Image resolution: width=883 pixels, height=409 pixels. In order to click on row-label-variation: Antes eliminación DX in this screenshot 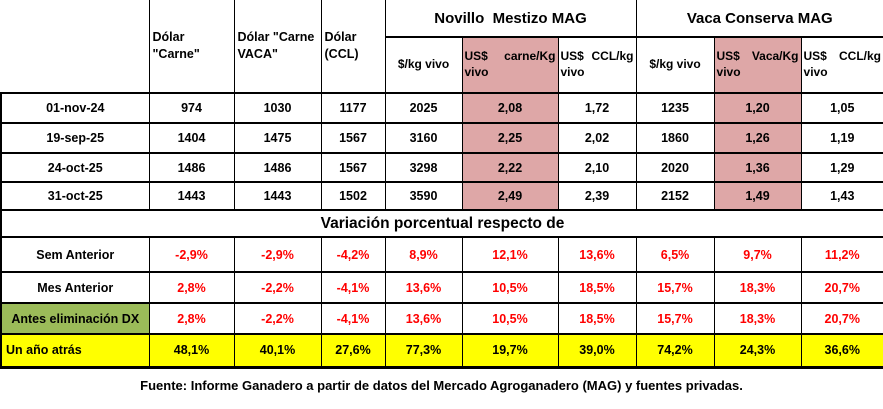, I will do `click(75, 318)`.